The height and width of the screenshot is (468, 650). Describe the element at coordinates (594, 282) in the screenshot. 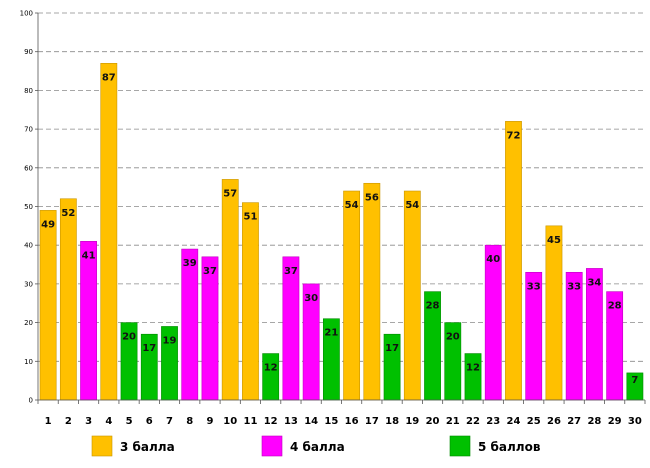

I see `data-label: 34` at that location.